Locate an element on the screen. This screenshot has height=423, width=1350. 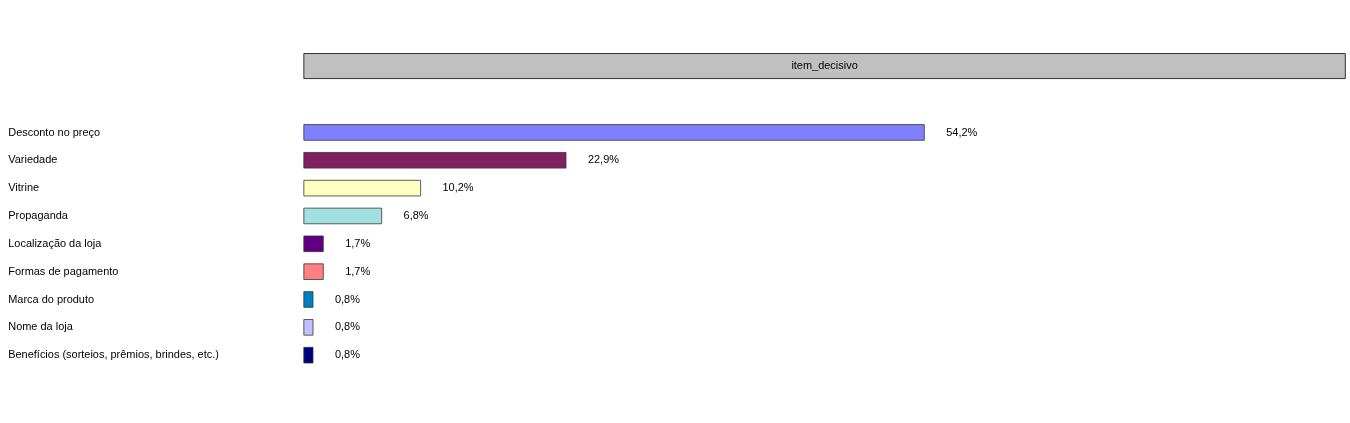
y-tick-label: Formas de pagamento is located at coordinates (63, 270).